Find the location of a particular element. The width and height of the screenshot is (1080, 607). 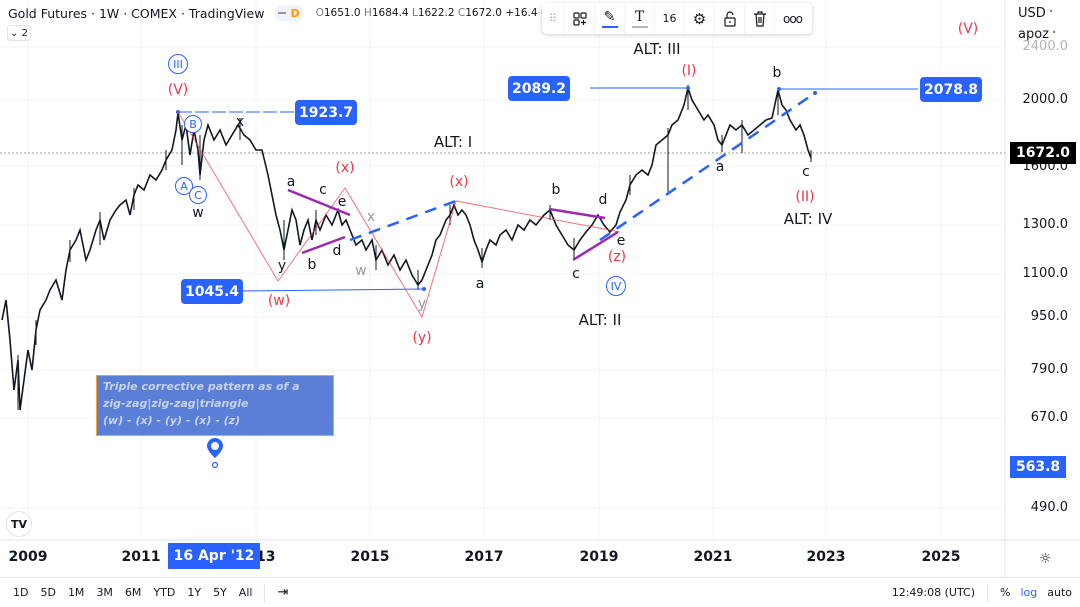

range-1m: 1M is located at coordinates (76, 592).